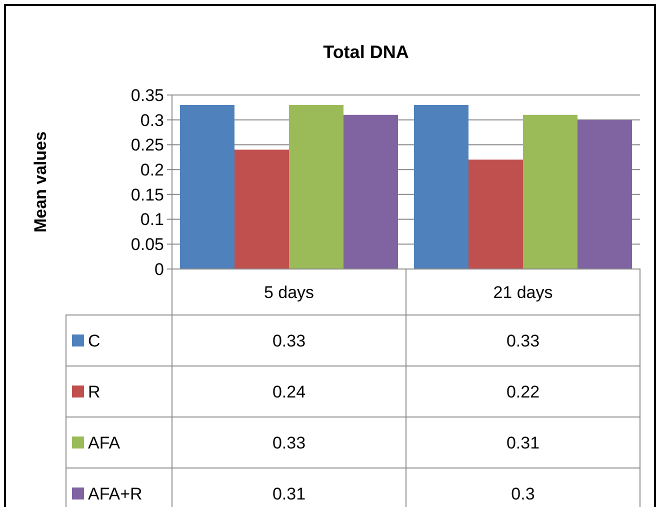 This screenshot has width=662, height=507. Describe the element at coordinates (523, 292) in the screenshot. I see `x-tick-label: 21 days` at that location.